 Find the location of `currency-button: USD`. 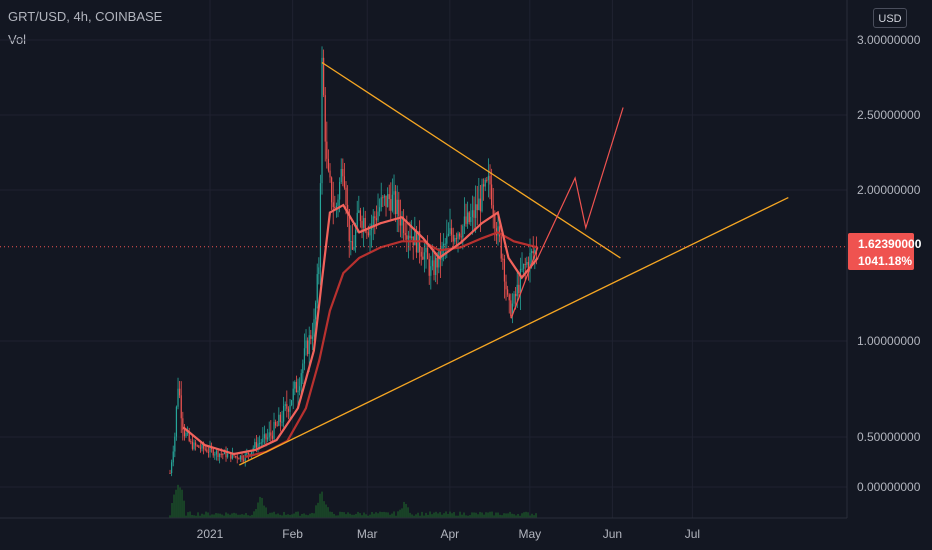

currency-button: USD is located at coordinates (890, 18).